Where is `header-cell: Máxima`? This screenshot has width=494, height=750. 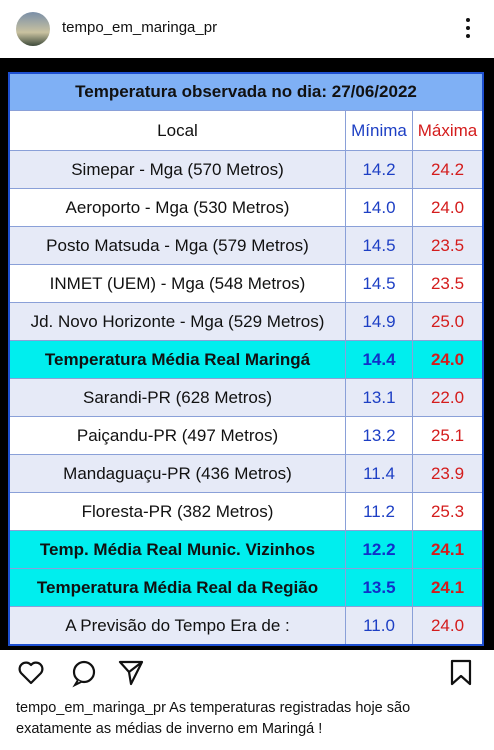 header-cell: Máxima is located at coordinates (447, 130).